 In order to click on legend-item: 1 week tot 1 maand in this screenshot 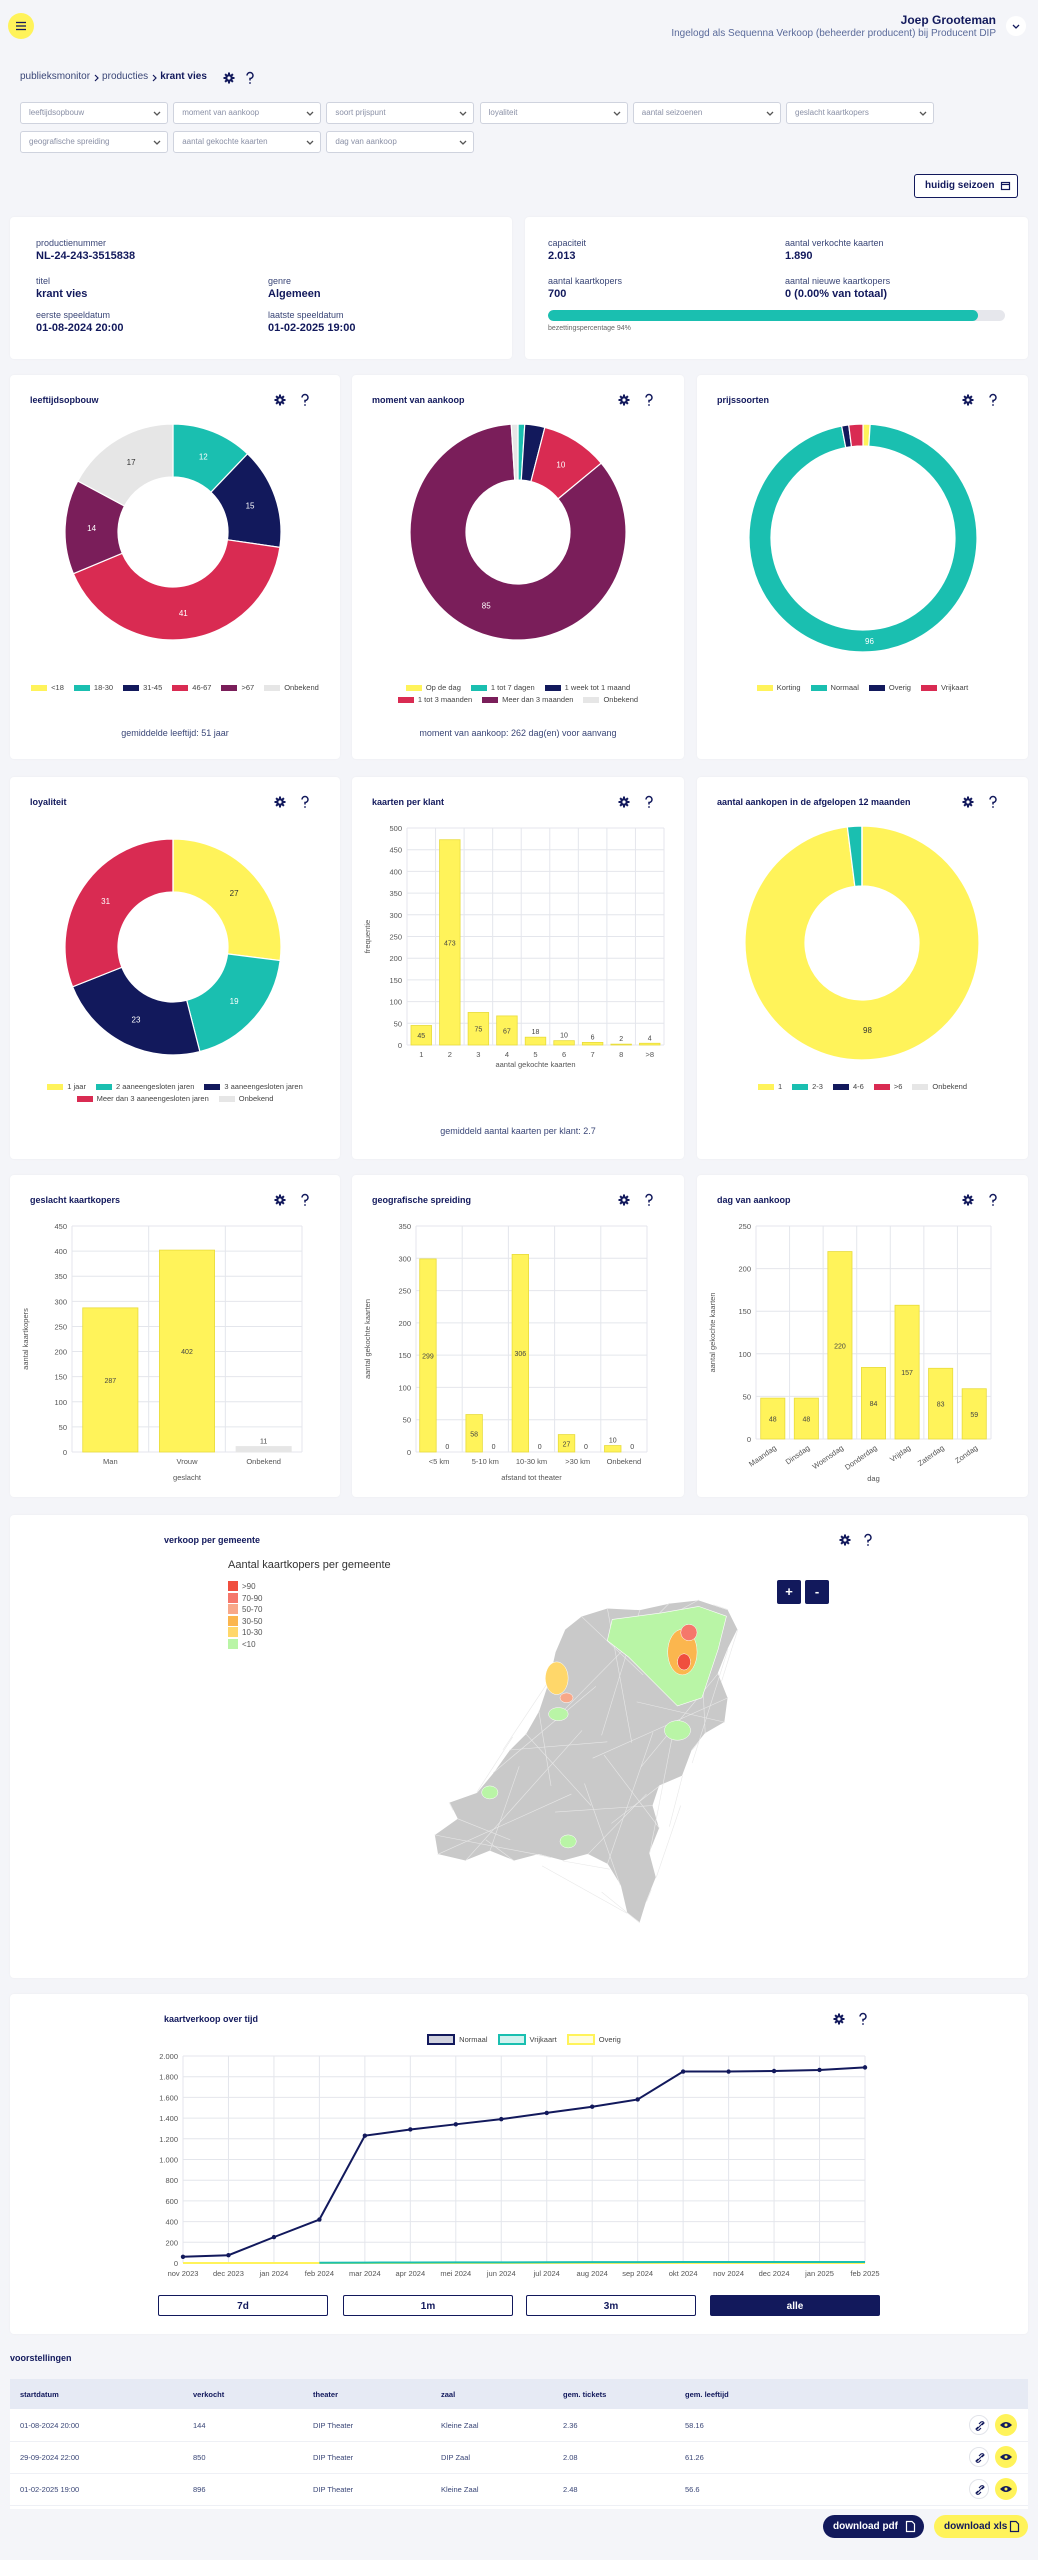, I will do `click(587, 687)`.